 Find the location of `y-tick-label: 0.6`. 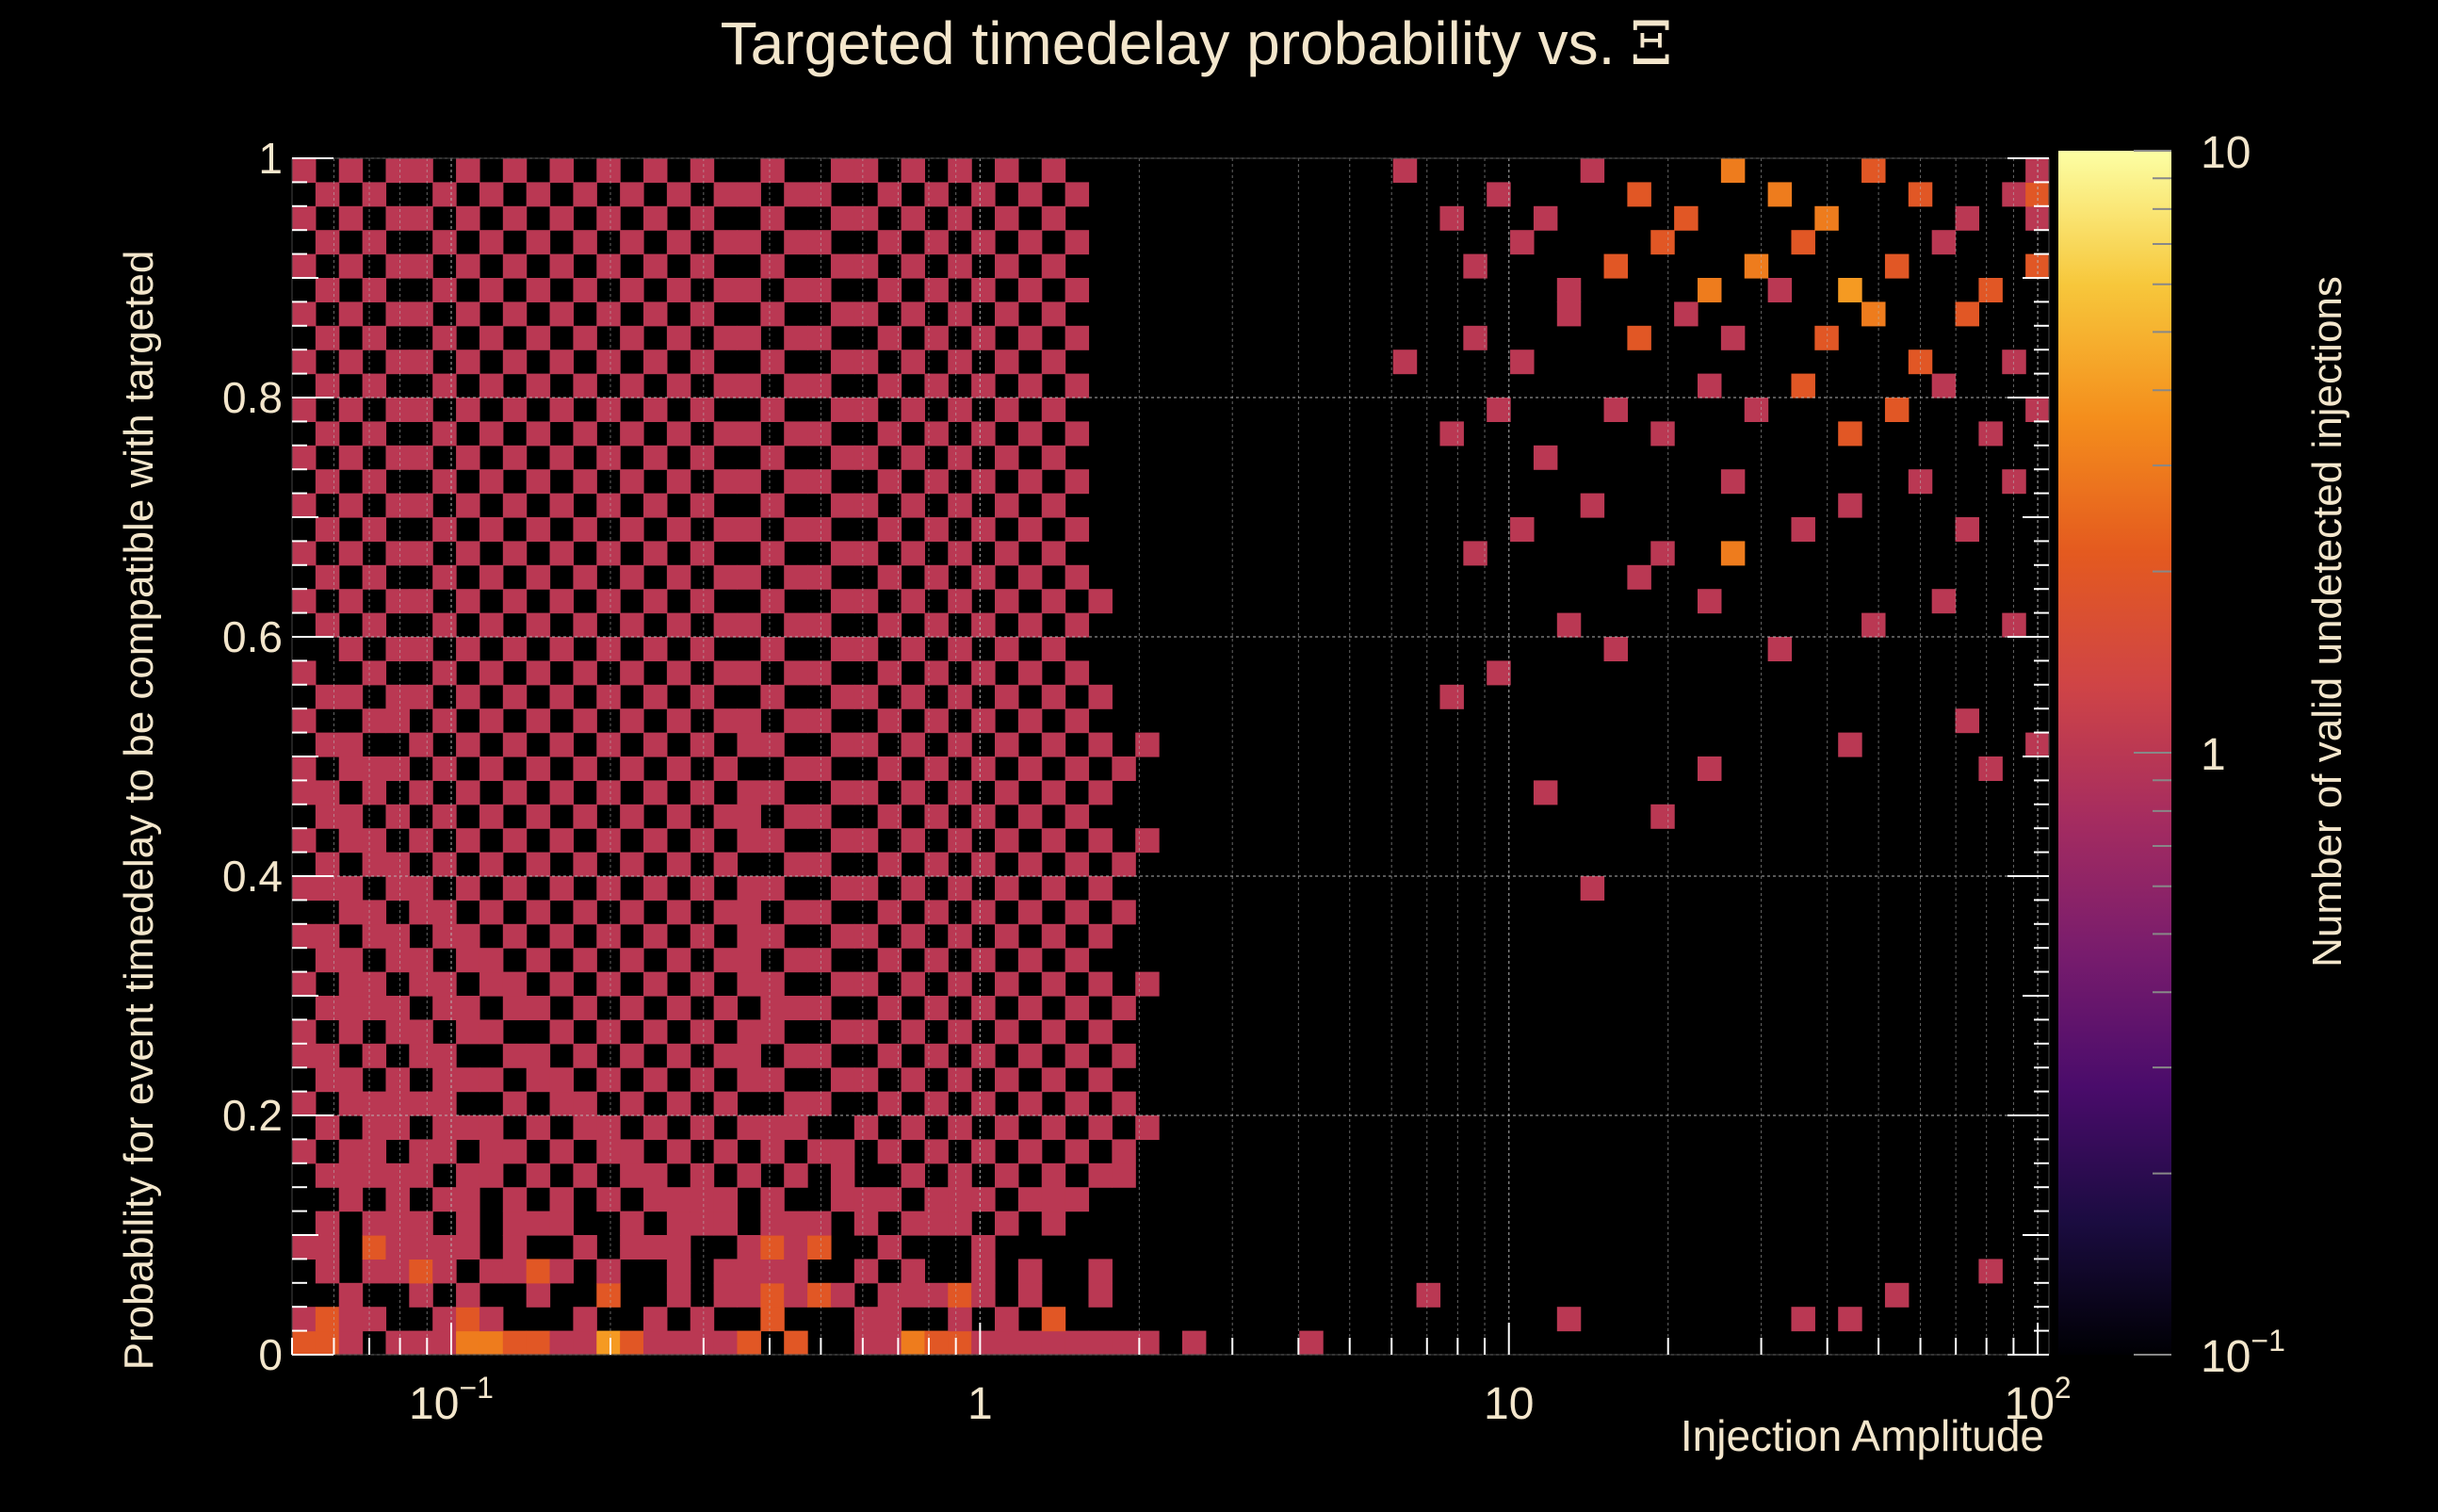

y-tick-label: 0.6 is located at coordinates (252, 636).